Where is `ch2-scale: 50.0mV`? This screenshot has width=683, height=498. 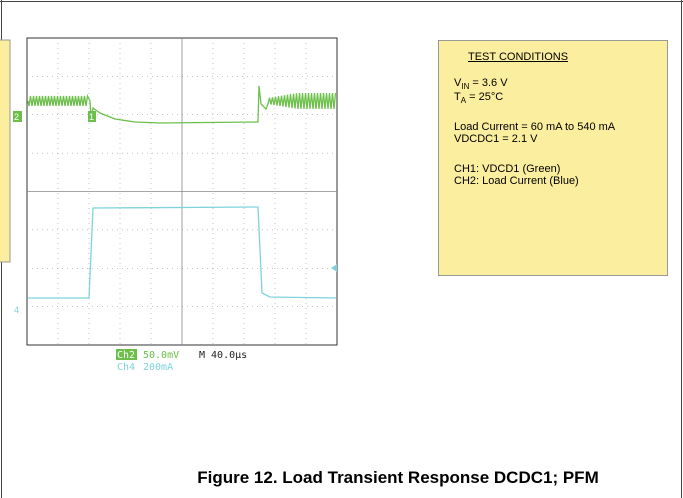 ch2-scale: 50.0mV is located at coordinates (161, 355).